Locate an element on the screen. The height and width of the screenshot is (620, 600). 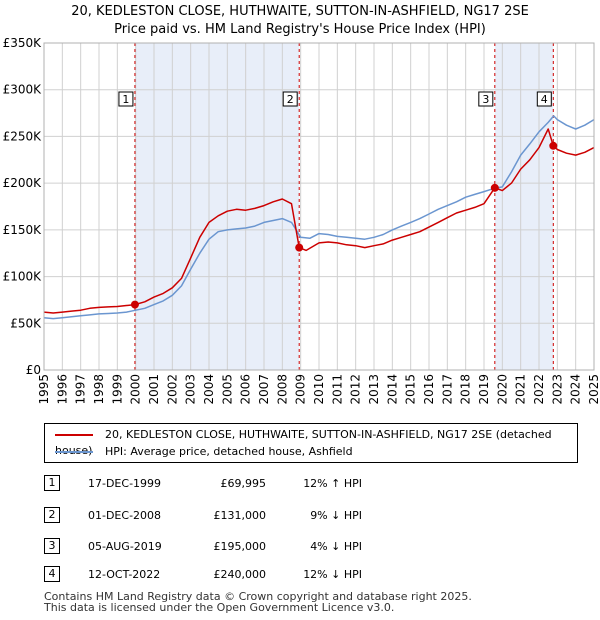
x-tick-label: 1996 is located at coordinates (62, 389).